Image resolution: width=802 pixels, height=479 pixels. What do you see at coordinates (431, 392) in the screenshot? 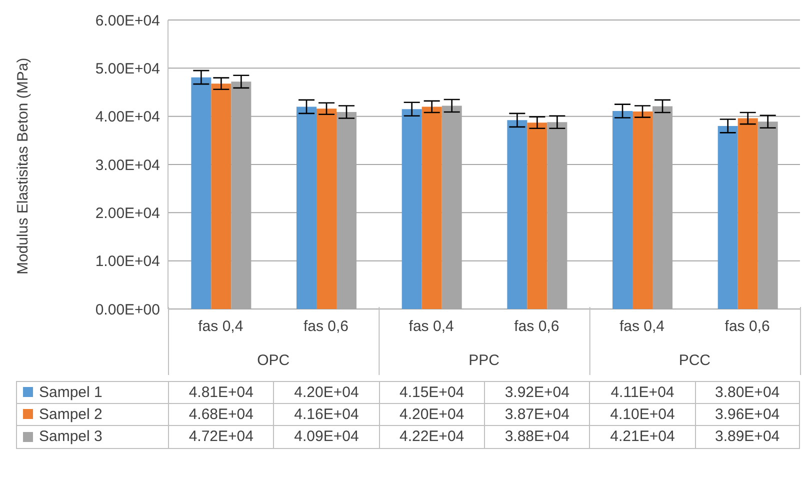
I see `data-label: 4.15E+04` at bounding box center [431, 392].